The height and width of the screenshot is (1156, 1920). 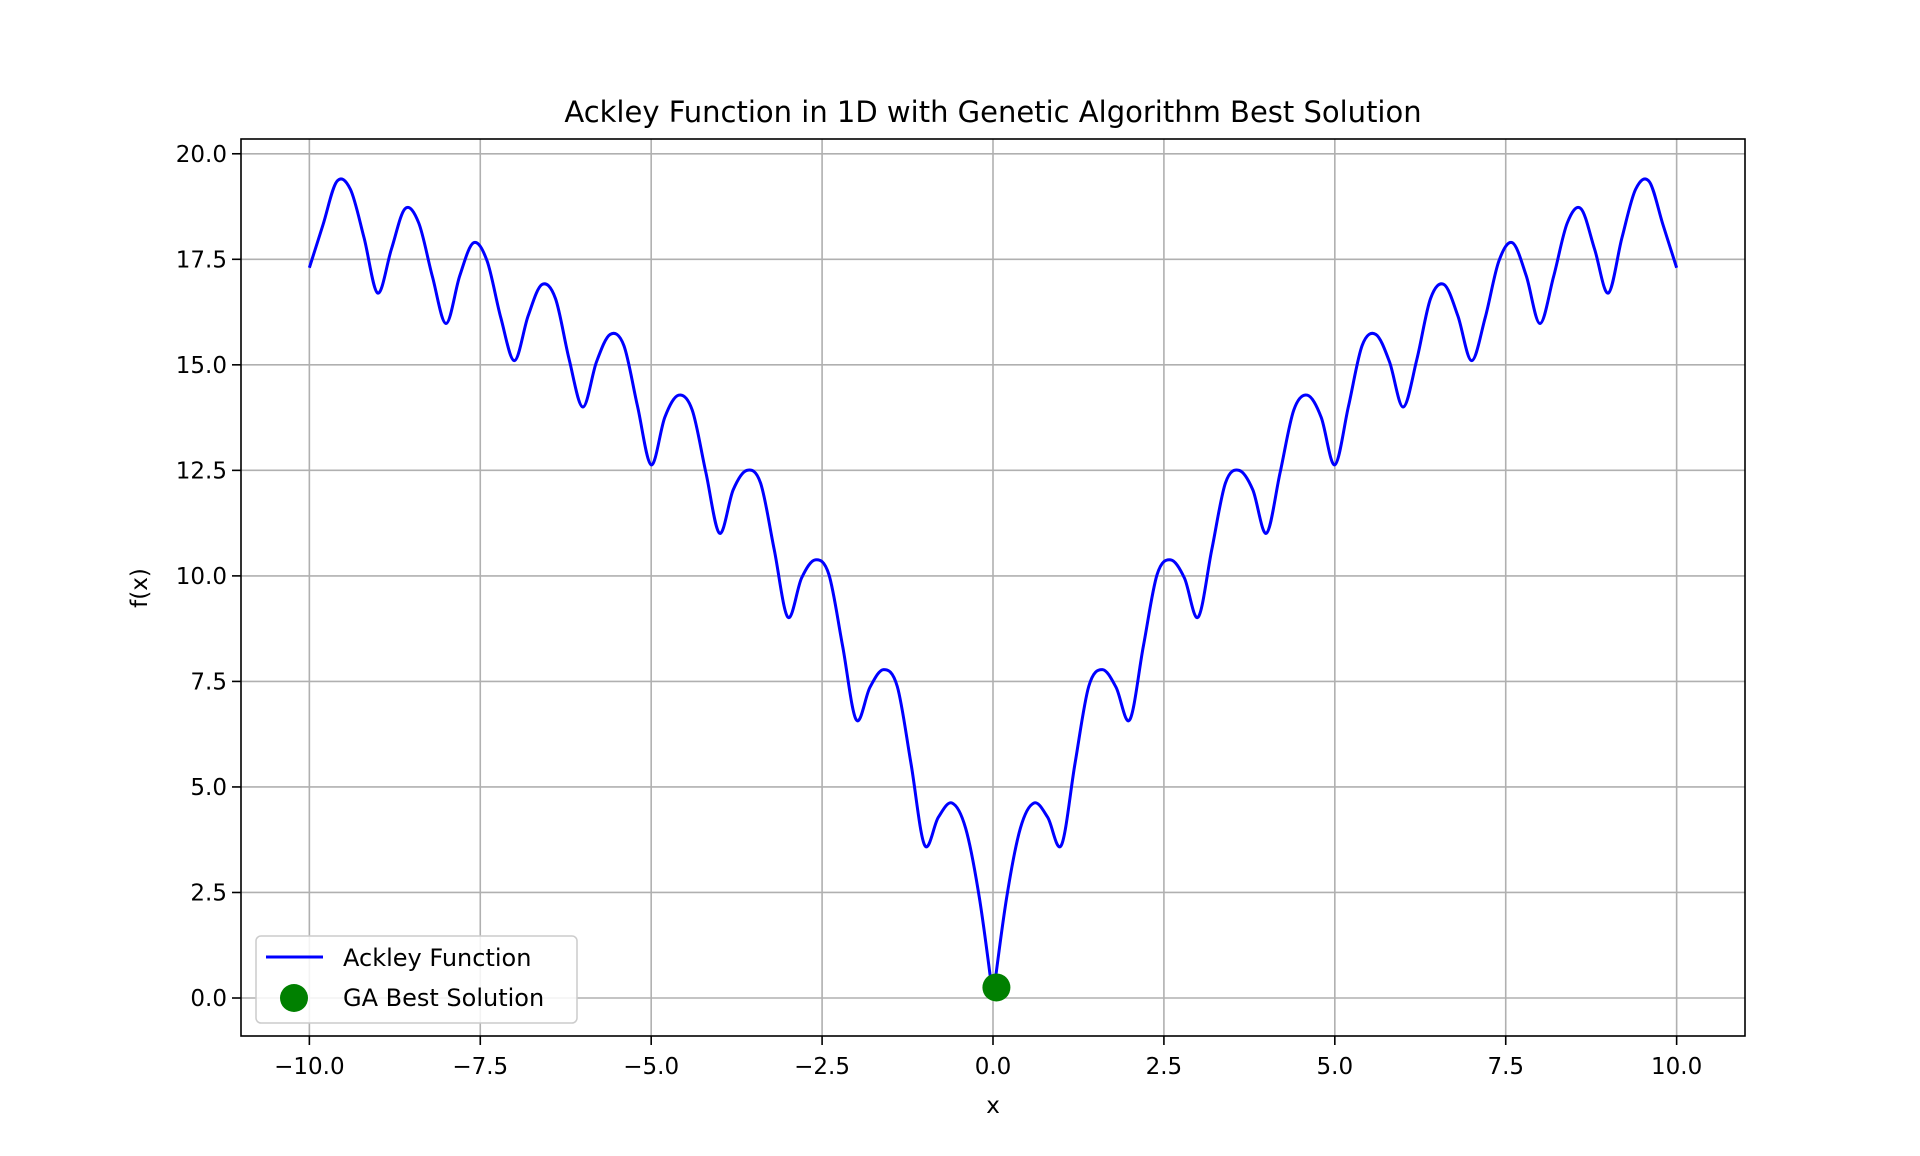 What do you see at coordinates (443, 998) in the screenshot?
I see `legend-entry-ga-best-solution: GA Best Solution` at bounding box center [443, 998].